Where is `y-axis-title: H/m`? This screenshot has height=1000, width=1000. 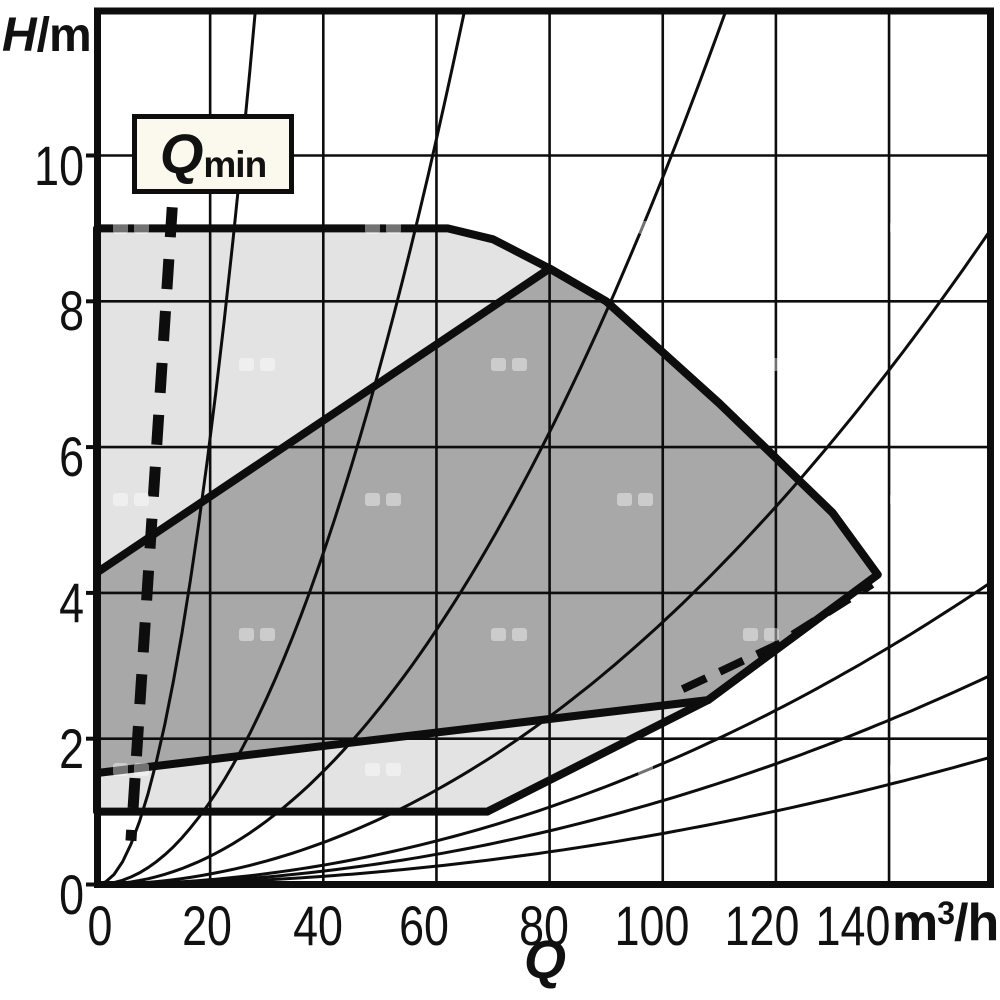
y-axis-title: H/m is located at coordinates (47, 35).